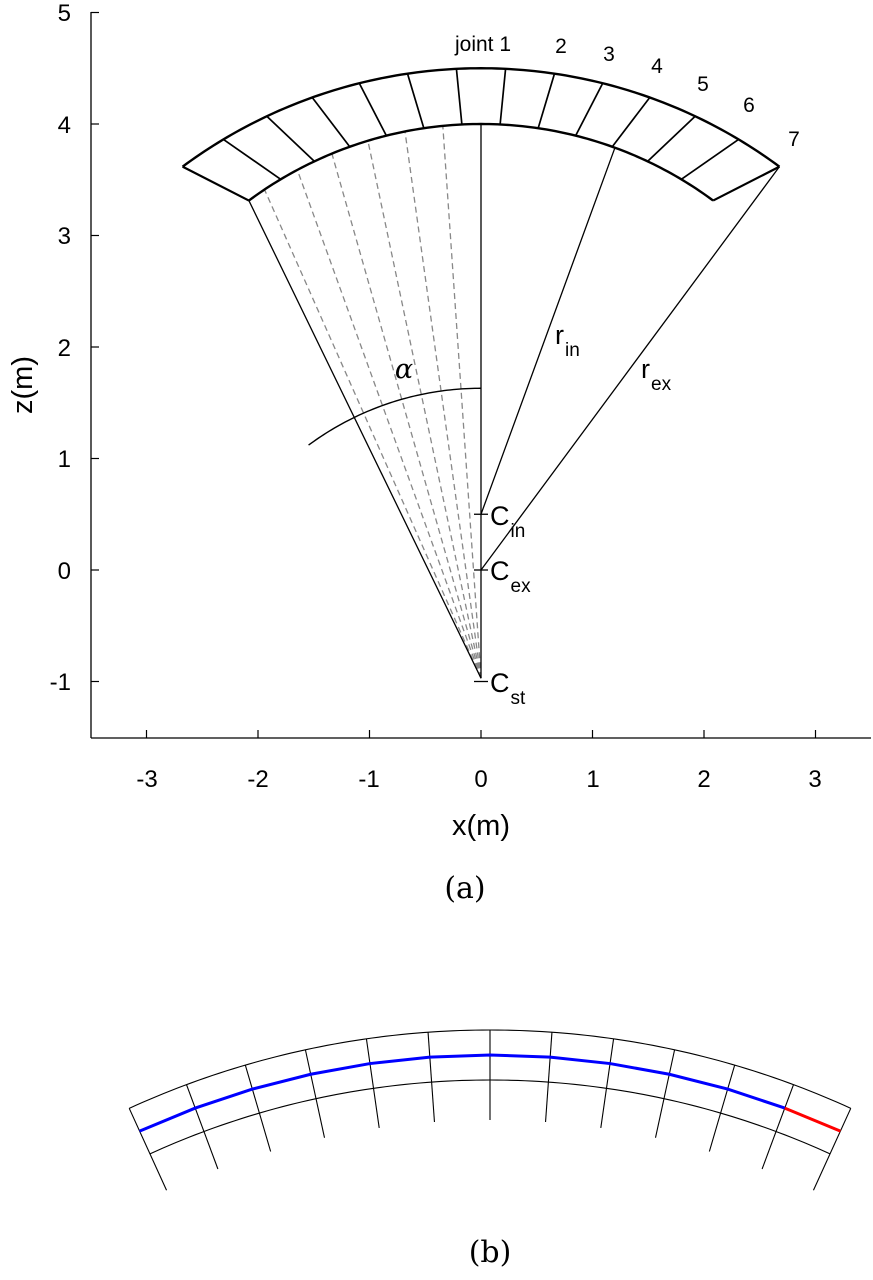 Image resolution: width=873 pixels, height=1280 pixels. I want to click on z-tick-label: 0, so click(64, 571).